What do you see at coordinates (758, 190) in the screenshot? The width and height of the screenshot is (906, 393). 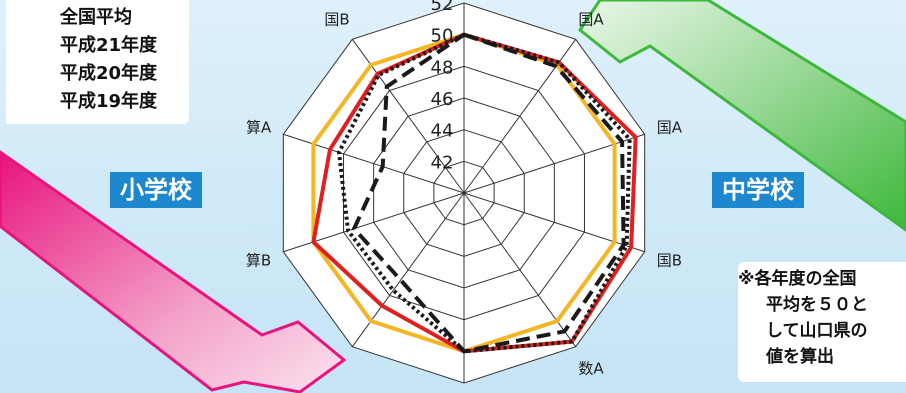 I see `junior-high-school-label: 中学校` at bounding box center [758, 190].